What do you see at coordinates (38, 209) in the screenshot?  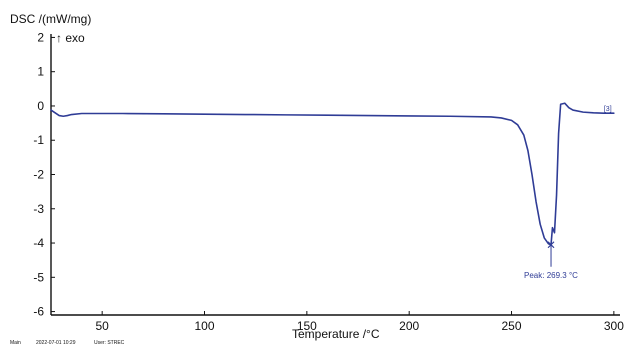 I see `y-tick-label: -3` at bounding box center [38, 209].